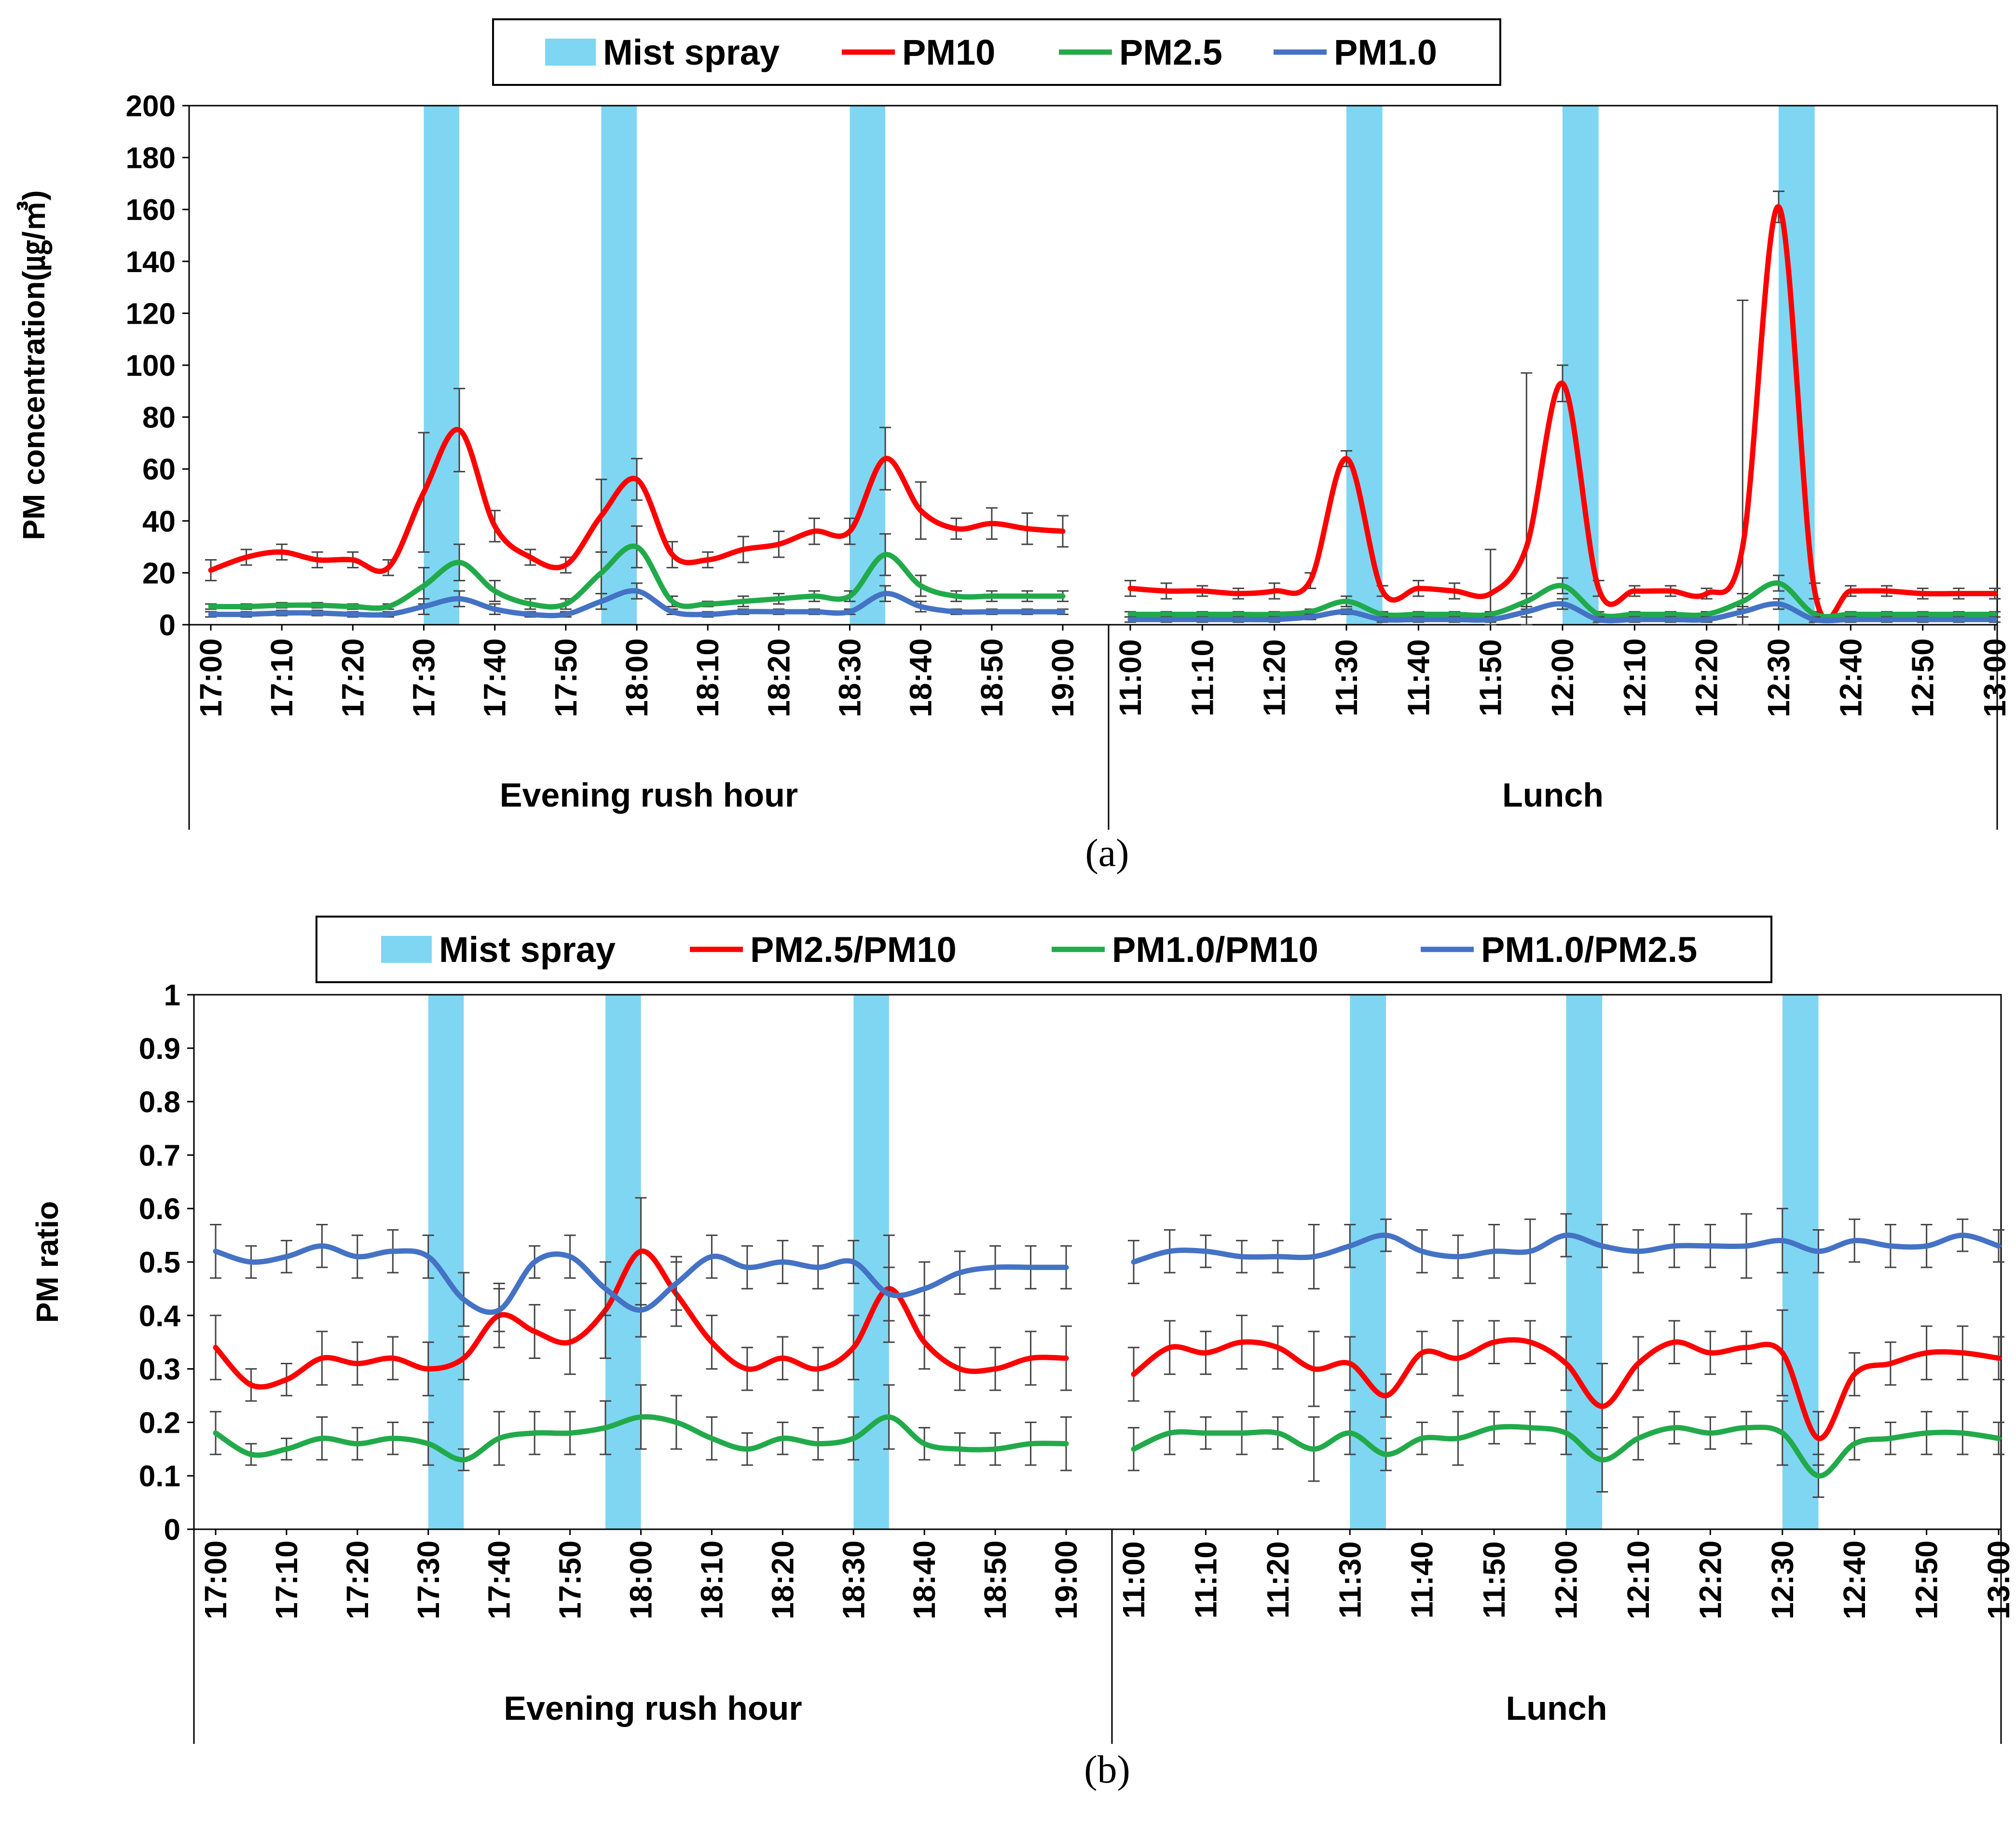 This screenshot has width=2016, height=1824. Describe the element at coordinates (1107, 853) in the screenshot. I see `panel-caption: (a)` at that location.